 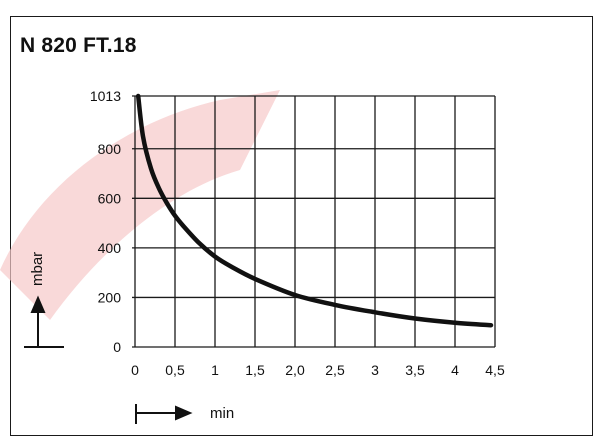 What do you see at coordinates (135, 370) in the screenshot?
I see `x-tick-label: 0` at bounding box center [135, 370].